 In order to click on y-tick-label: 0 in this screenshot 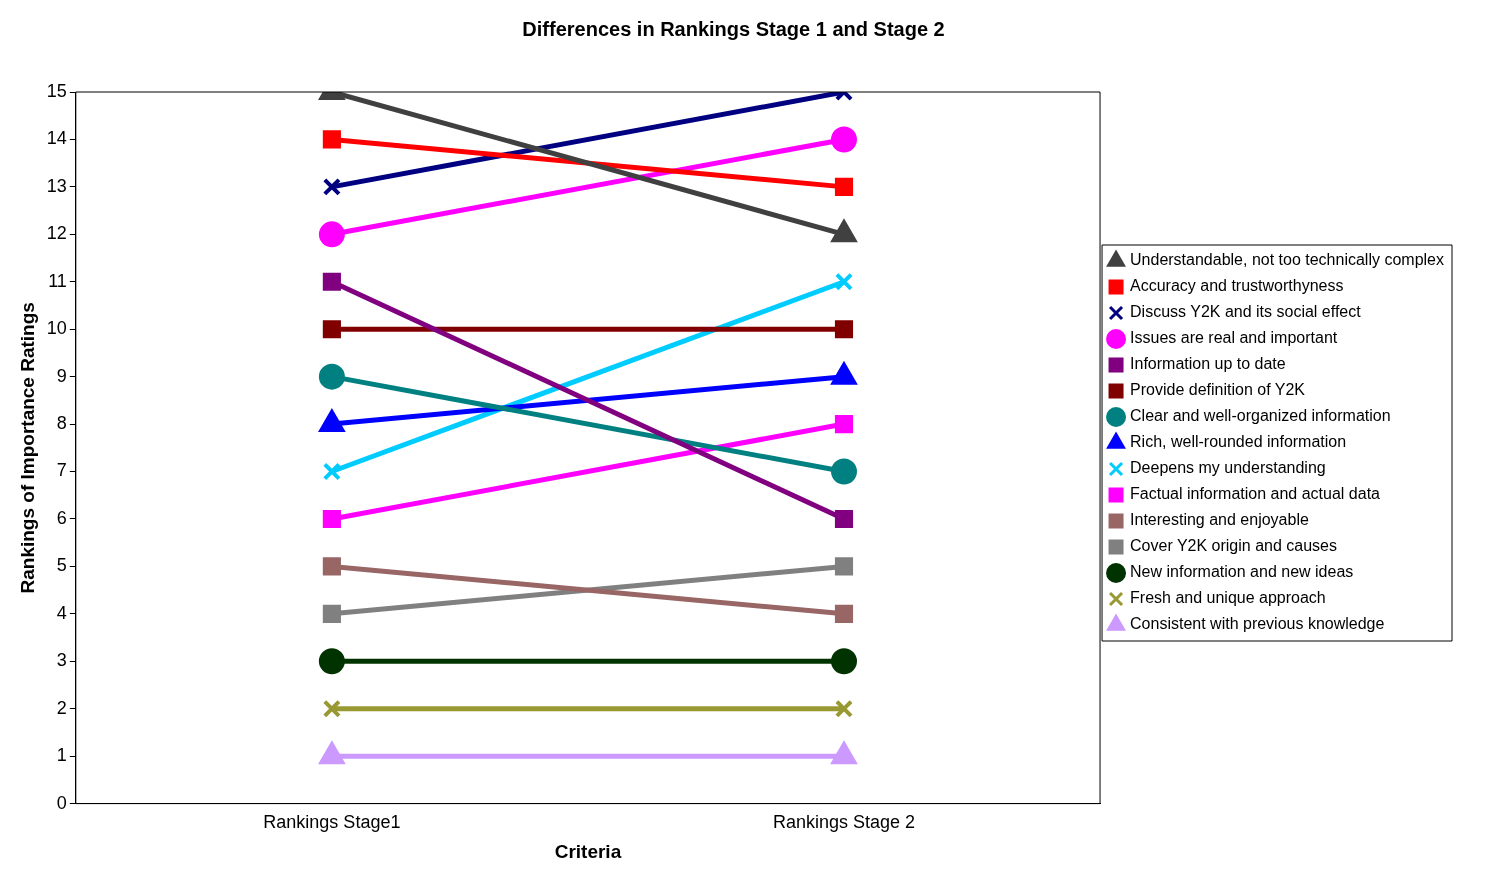, I will do `click(61, 802)`.